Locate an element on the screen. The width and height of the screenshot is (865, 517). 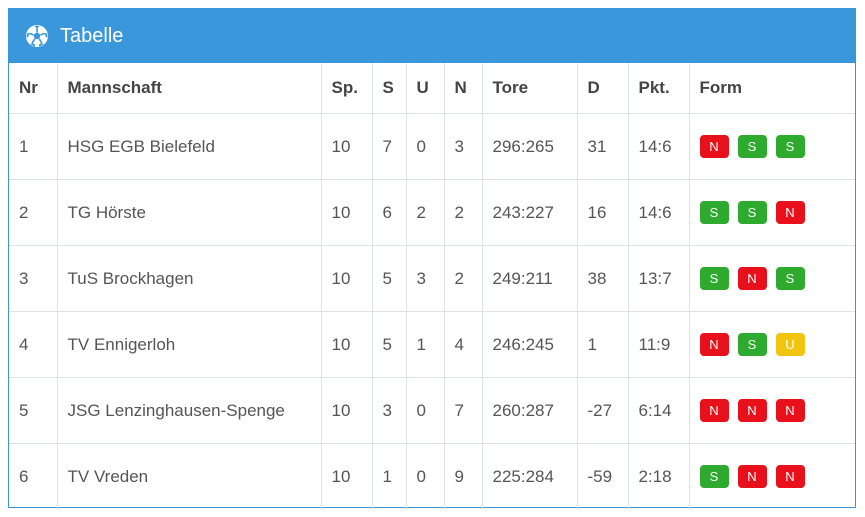
soccer-ball-icon is located at coordinates (37, 36).